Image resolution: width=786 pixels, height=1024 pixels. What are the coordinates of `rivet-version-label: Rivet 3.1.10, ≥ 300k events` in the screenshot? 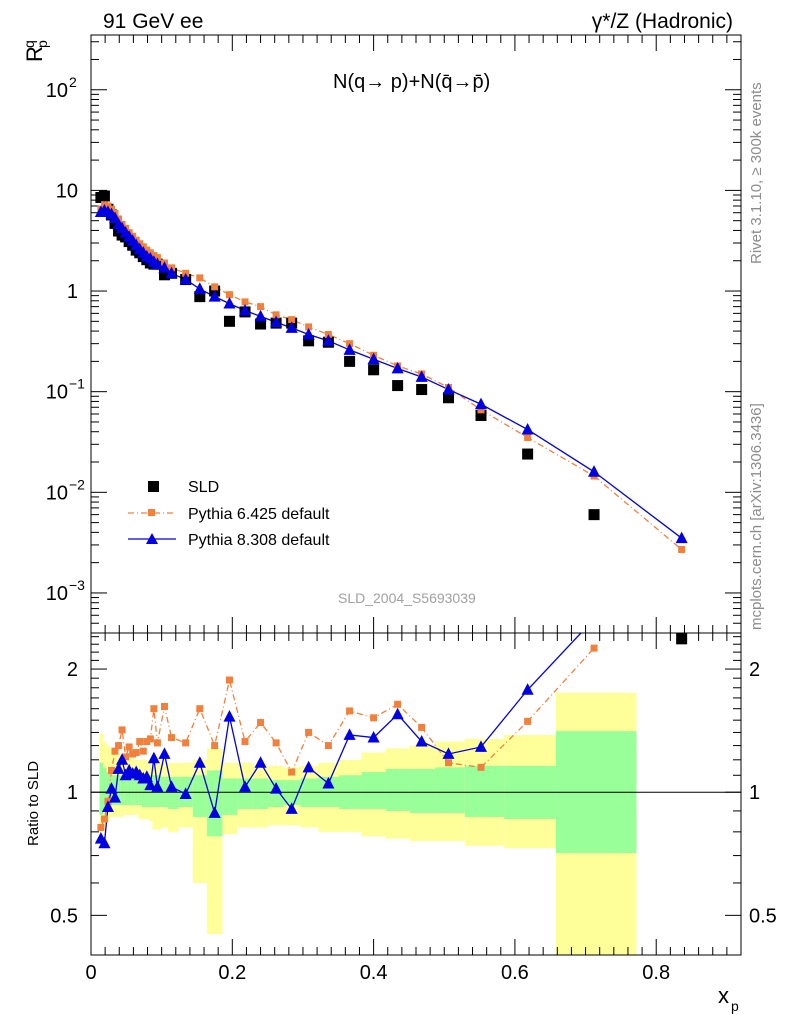 It's located at (756, 173).